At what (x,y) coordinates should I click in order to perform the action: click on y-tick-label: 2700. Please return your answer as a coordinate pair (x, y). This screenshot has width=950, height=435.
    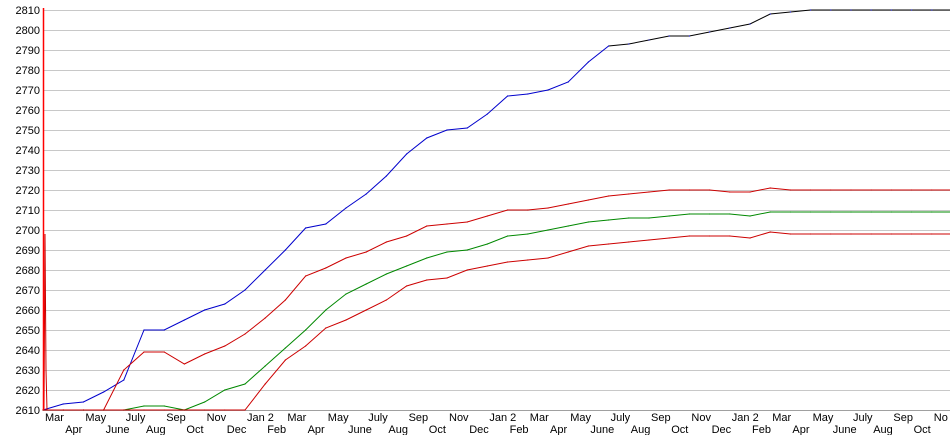
    Looking at the image, I should click on (28, 231).